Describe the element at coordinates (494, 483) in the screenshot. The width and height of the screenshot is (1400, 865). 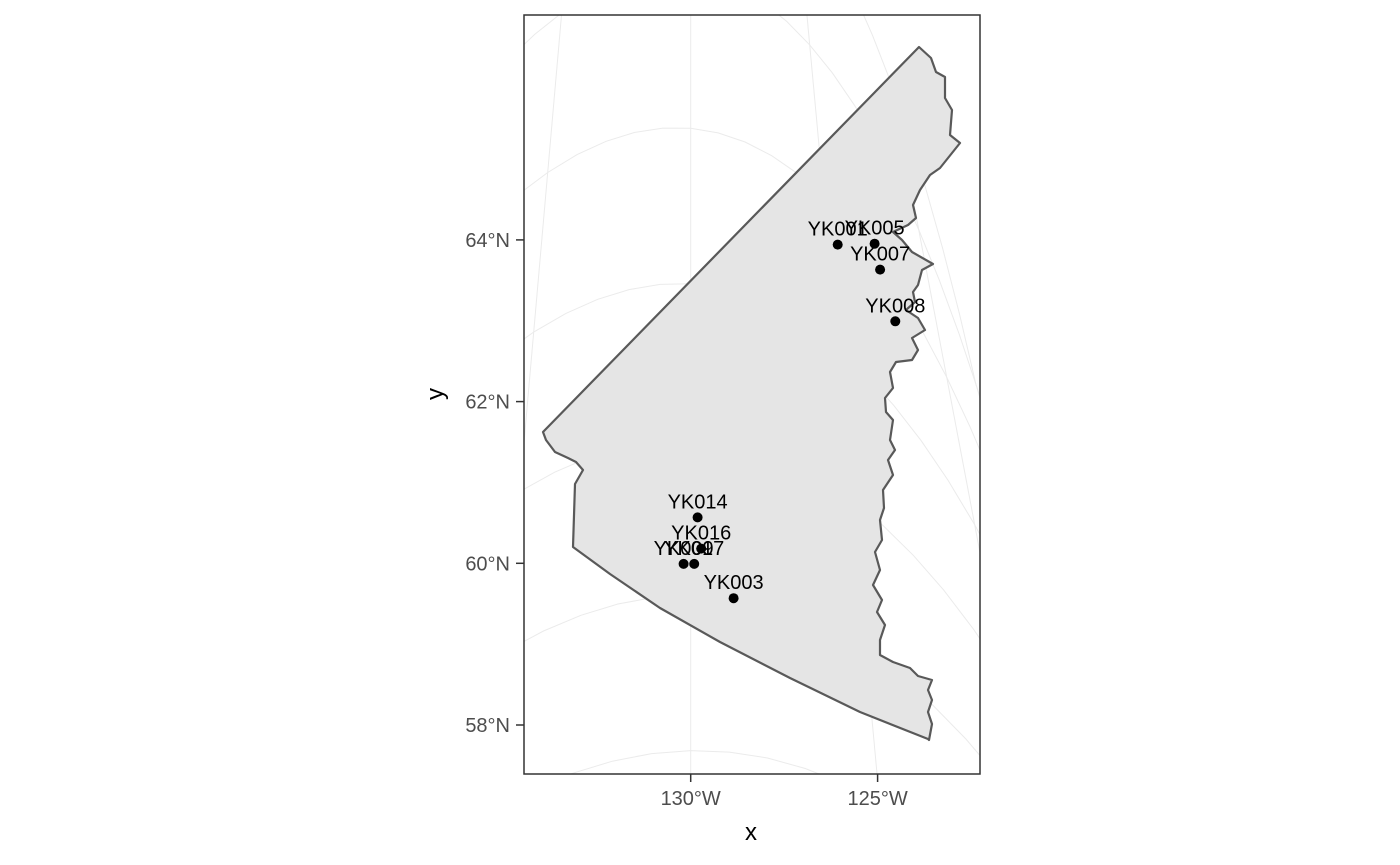
I see `y-axis: 56°N58°N60°N62°N64°N` at that location.